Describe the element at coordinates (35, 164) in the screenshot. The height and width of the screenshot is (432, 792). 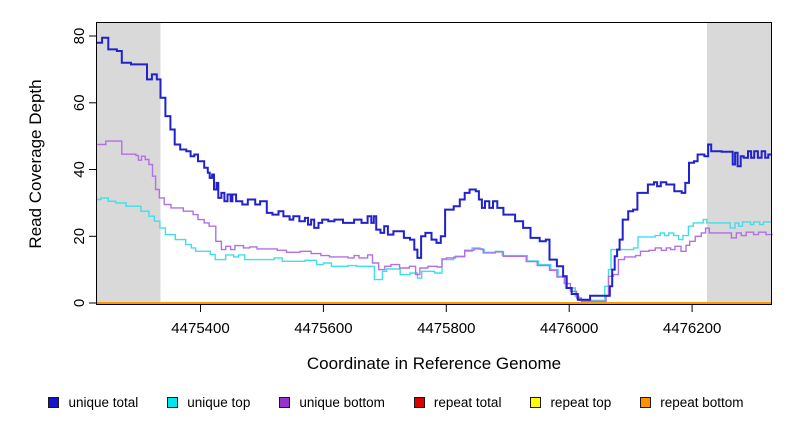
I see `y-axis-label: Read Coverage Depth` at that location.